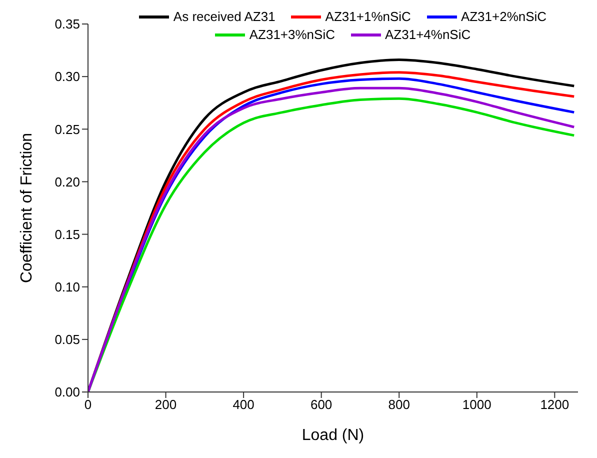 The height and width of the screenshot is (458, 597). What do you see at coordinates (427, 35) in the screenshot?
I see `legend-label: AZ31+4%nSiC` at bounding box center [427, 35].